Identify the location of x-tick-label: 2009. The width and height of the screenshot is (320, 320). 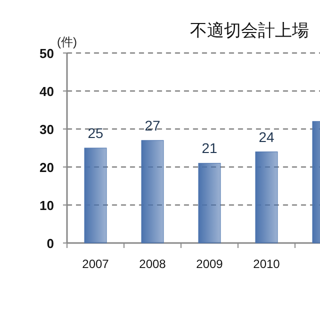
(210, 264).